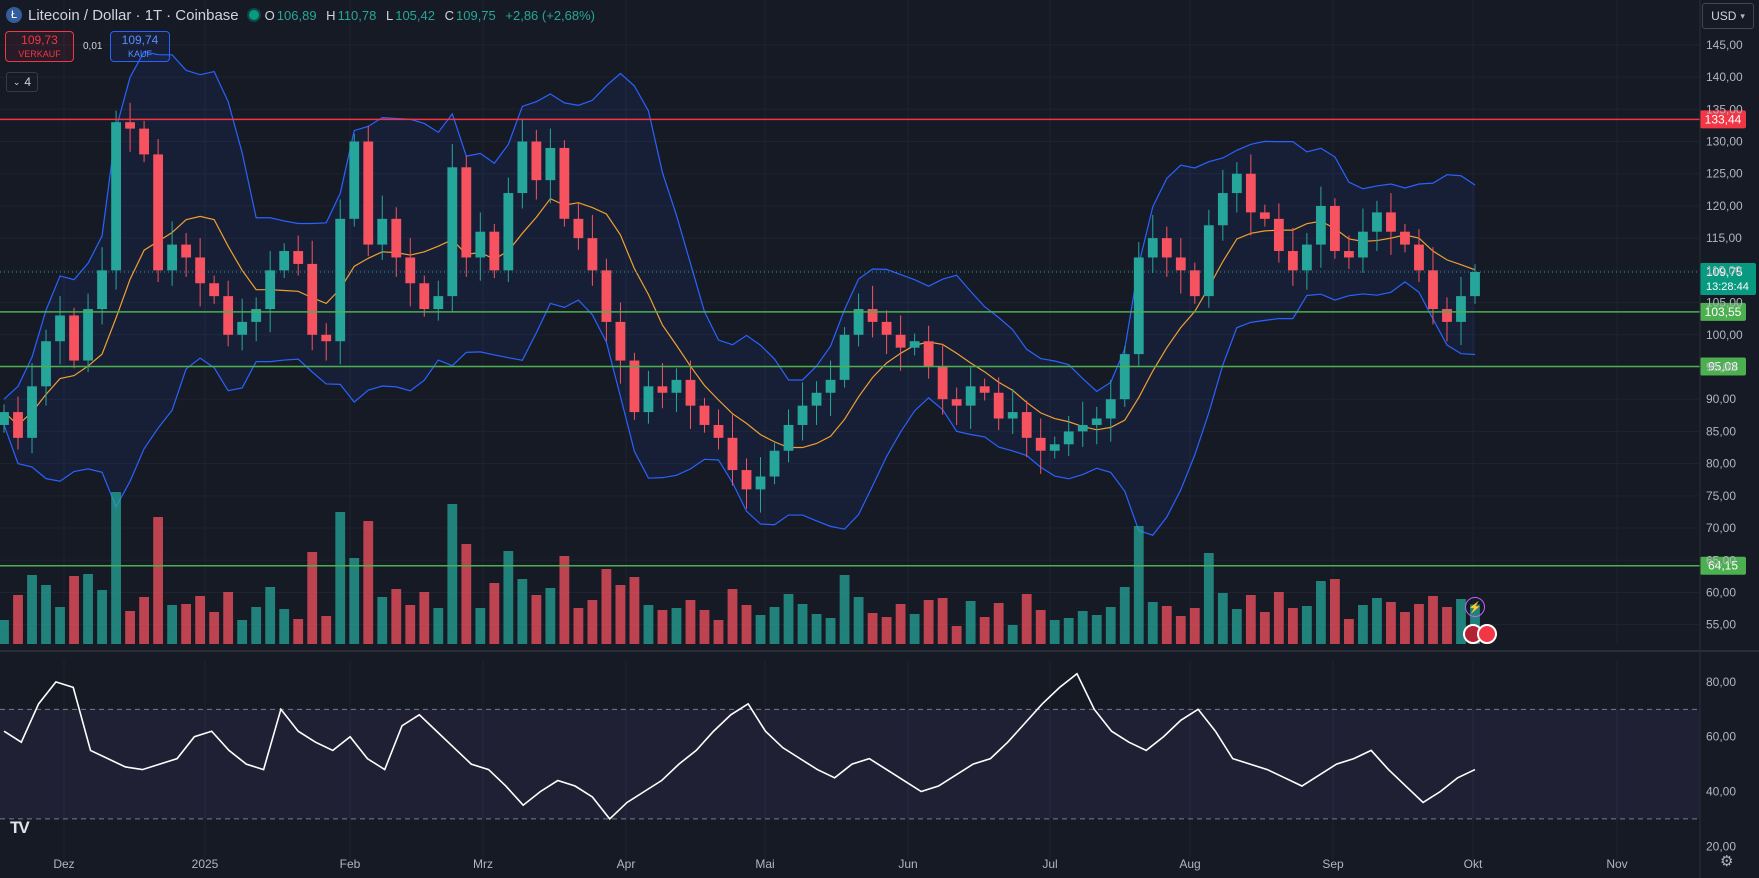 Image resolution: width=1759 pixels, height=878 pixels. I want to click on symbol-title: Litecoin / Dollar · 1T · Coinbase, so click(133, 15).